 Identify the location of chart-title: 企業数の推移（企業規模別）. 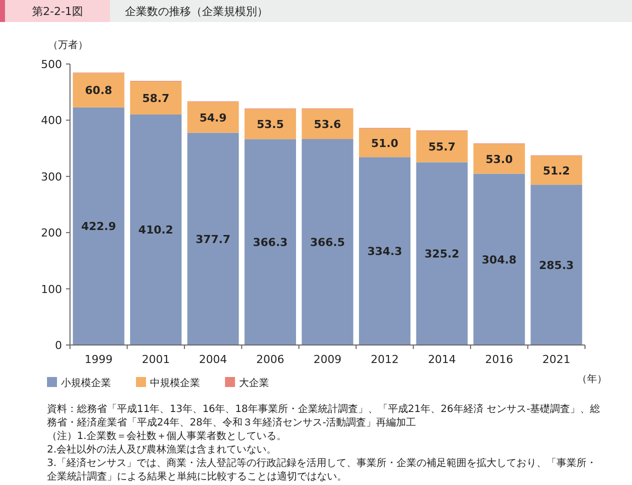
(196, 11).